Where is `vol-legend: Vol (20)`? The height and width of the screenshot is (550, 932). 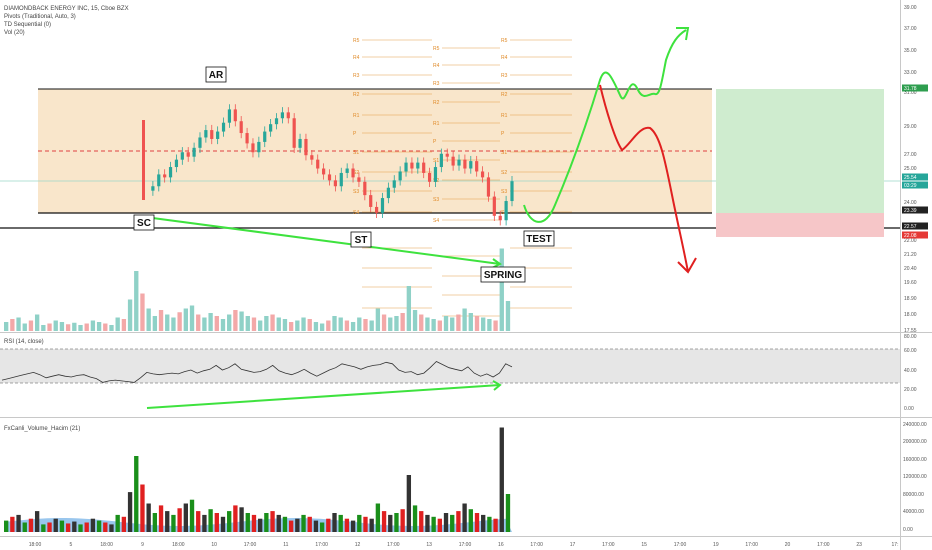
vol-legend: Vol (20) is located at coordinates (14, 33).